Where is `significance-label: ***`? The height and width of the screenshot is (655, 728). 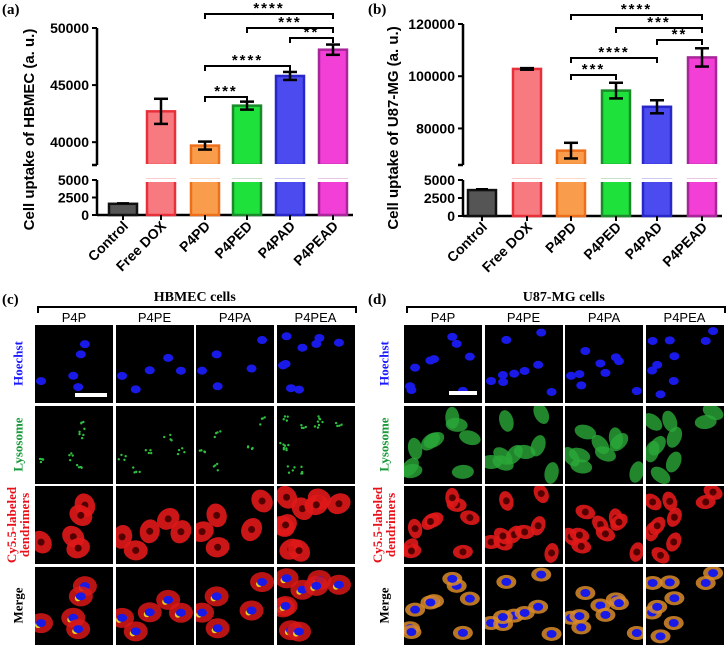
significance-label: *** is located at coordinates (290, 22).